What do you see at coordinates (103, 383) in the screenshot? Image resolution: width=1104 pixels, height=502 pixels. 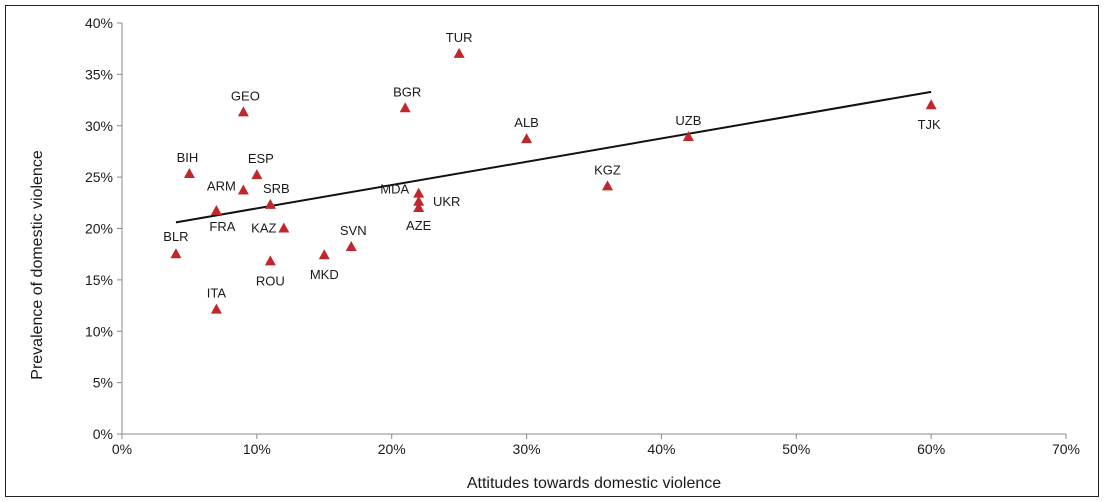 I see `y-tick-label: 5%` at bounding box center [103, 383].